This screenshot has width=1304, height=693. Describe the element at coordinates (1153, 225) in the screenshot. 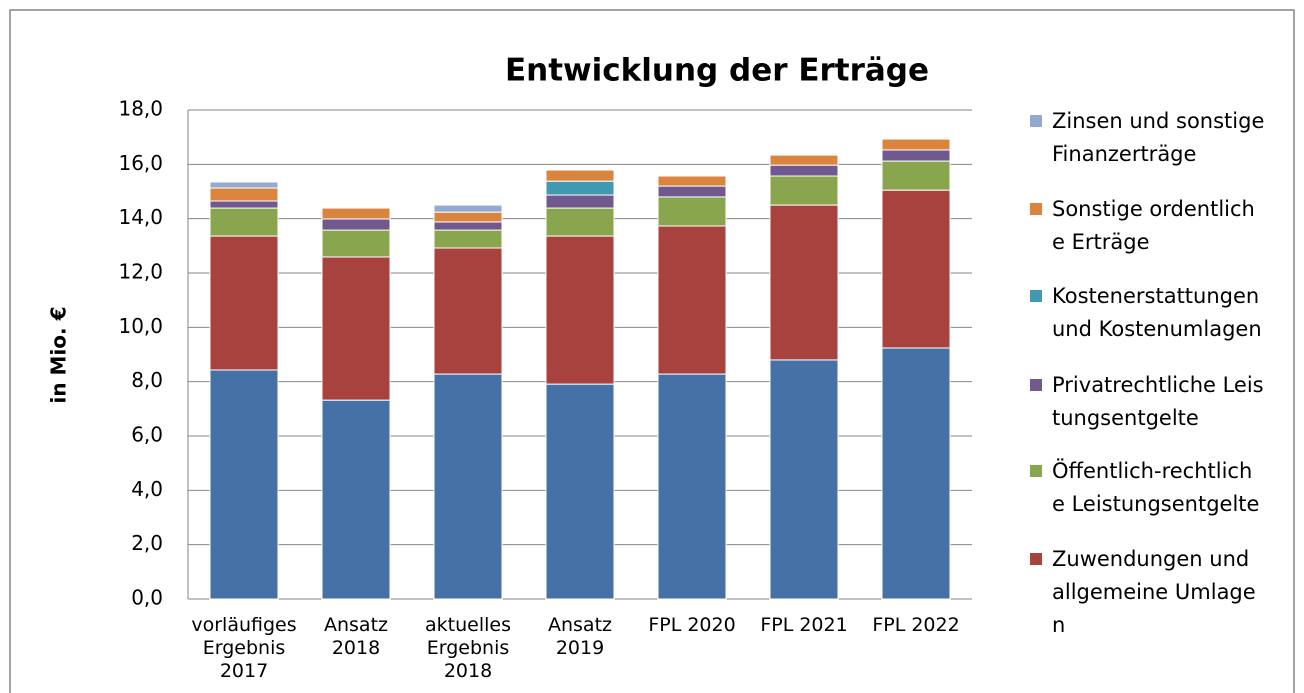

I see `legend-label: Sonstige ordentliche Erträge` at that location.